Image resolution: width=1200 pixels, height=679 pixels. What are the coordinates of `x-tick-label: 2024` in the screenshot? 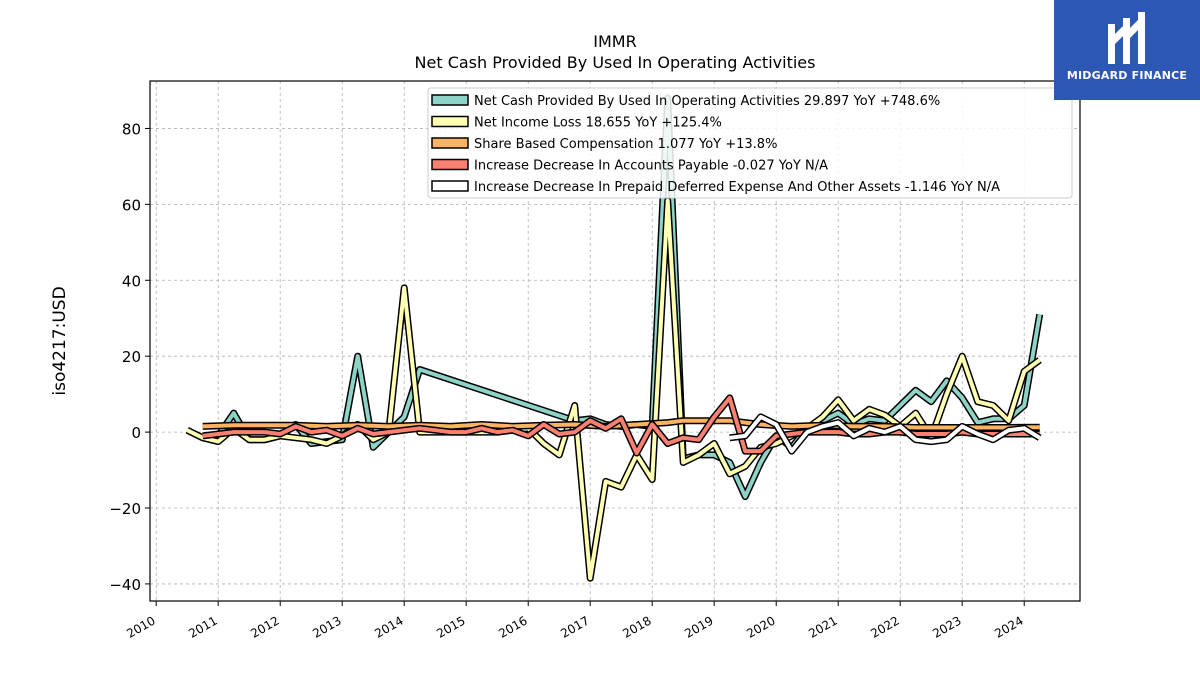 It's located at (1008, 626).